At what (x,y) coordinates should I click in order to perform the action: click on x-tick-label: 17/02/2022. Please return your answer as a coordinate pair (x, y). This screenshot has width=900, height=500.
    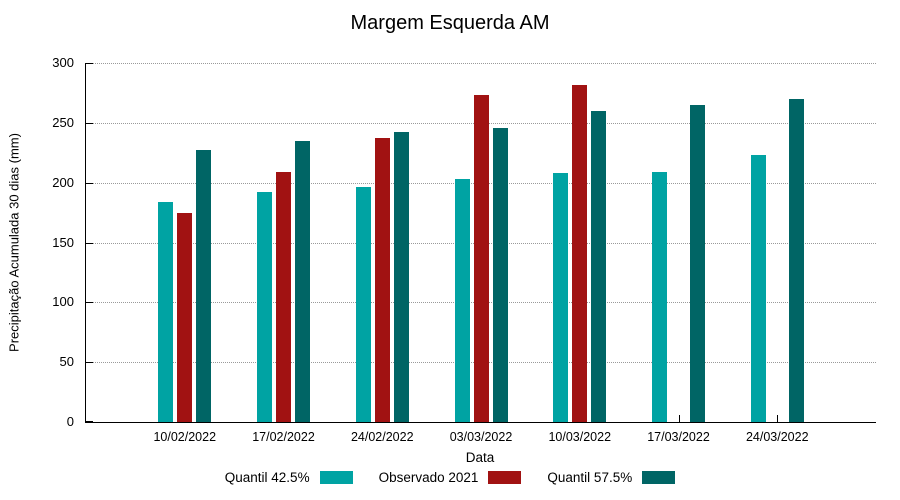
    Looking at the image, I should click on (283, 437).